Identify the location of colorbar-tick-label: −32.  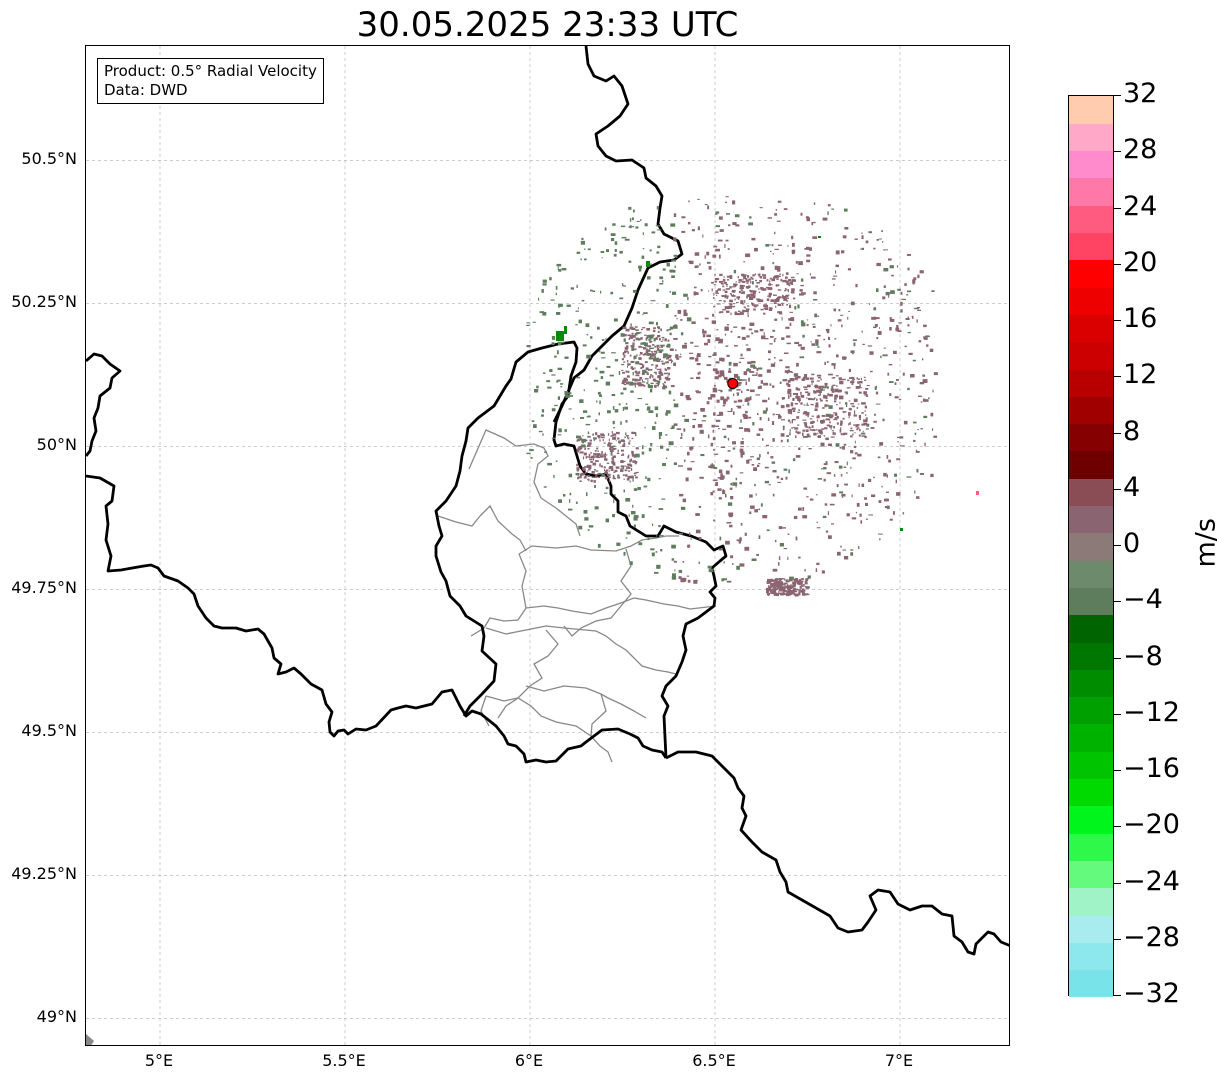
(1151, 993).